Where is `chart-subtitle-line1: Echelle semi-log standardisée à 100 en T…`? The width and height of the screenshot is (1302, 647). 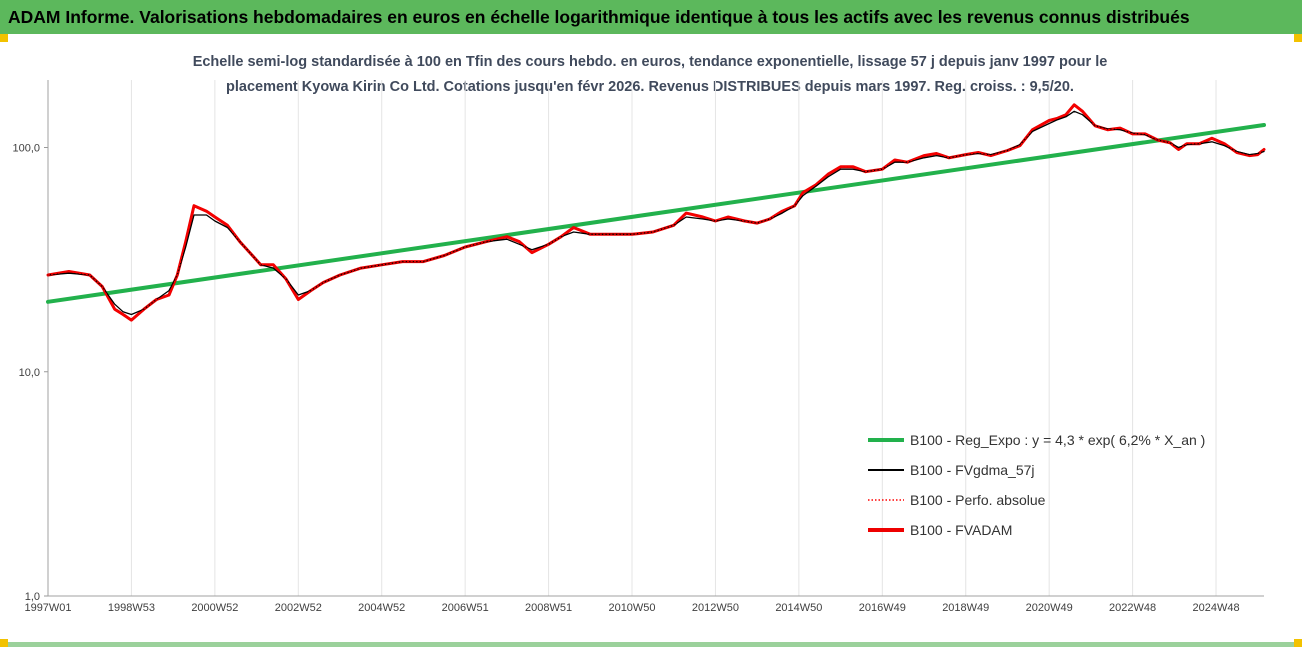 chart-subtitle-line1: Echelle semi-log standardisée à 100 en T… is located at coordinates (650, 62).